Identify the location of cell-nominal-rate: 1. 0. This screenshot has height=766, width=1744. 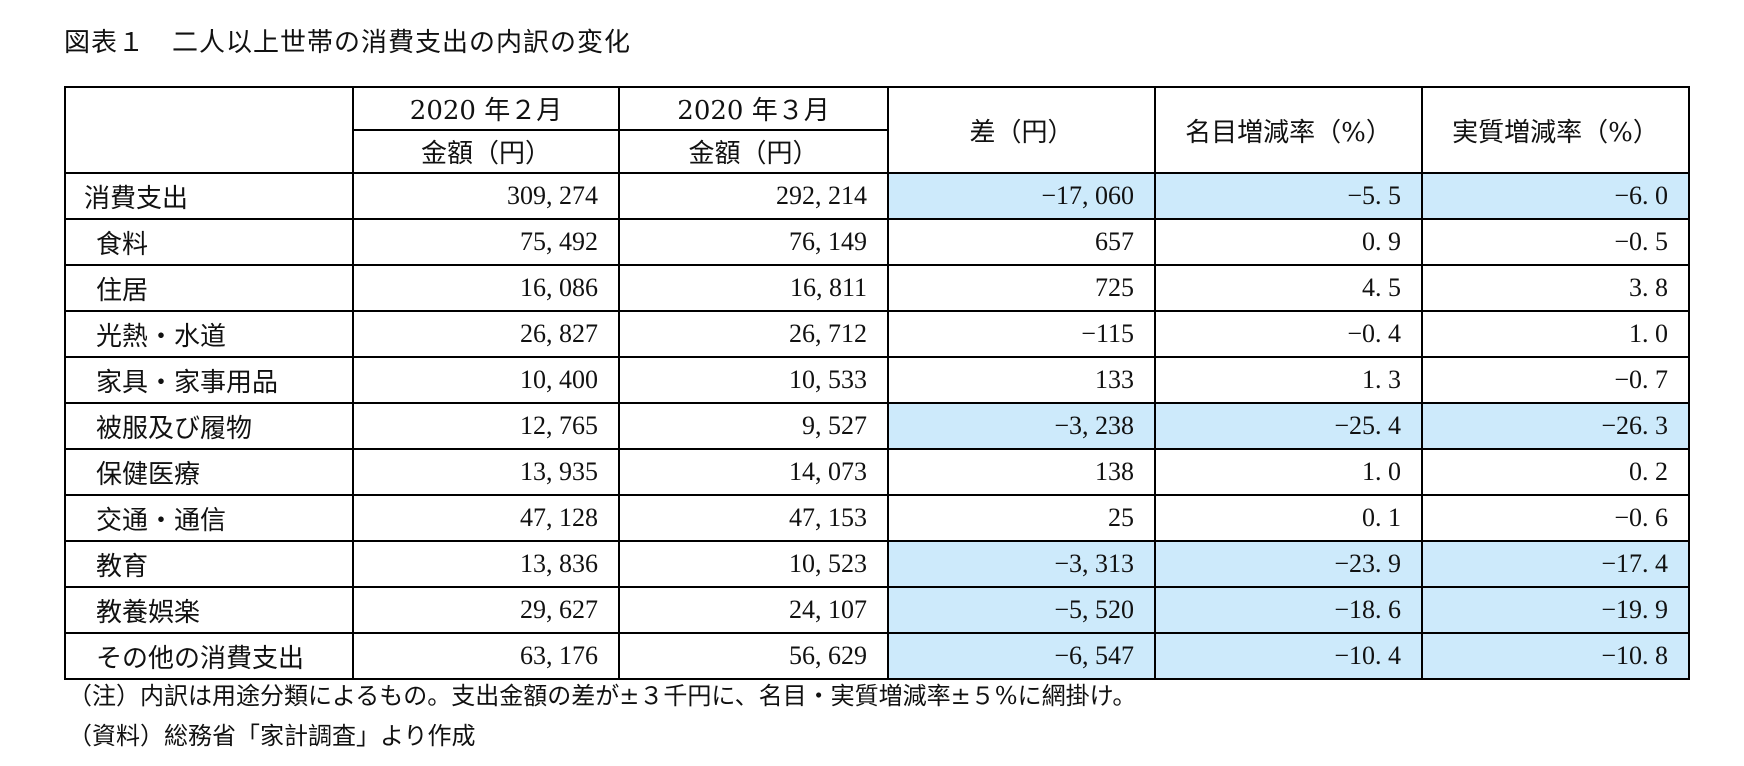
(1288, 472).